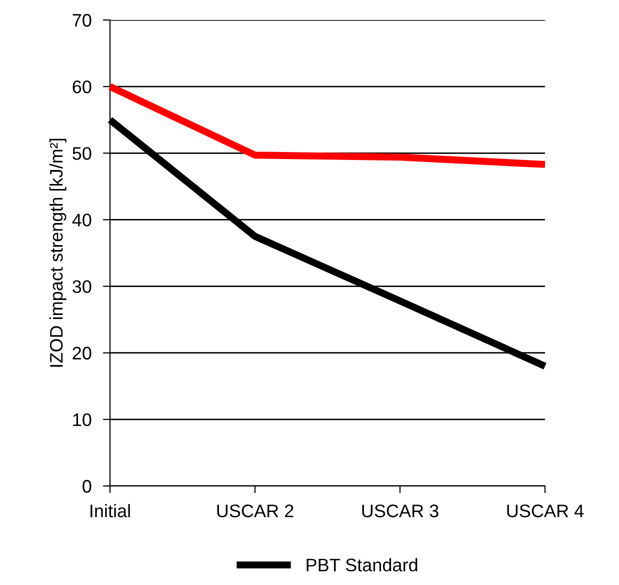 The height and width of the screenshot is (585, 619). Describe the element at coordinates (400, 511) in the screenshot. I see `x-tick-label: USCAR 3` at that location.